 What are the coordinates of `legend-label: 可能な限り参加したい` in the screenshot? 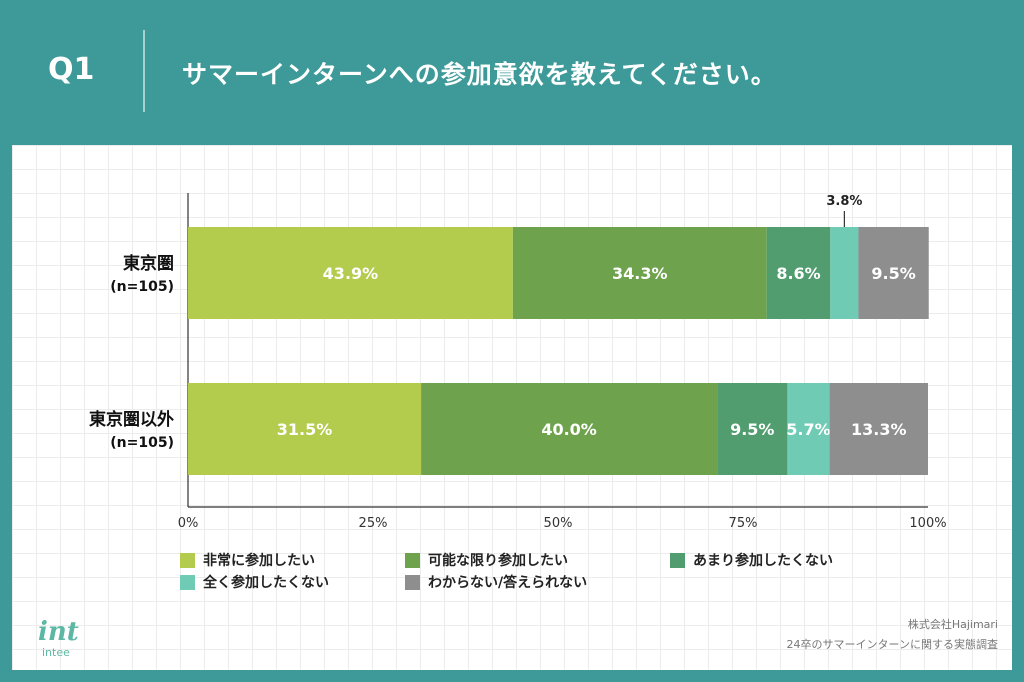 It's located at (498, 561).